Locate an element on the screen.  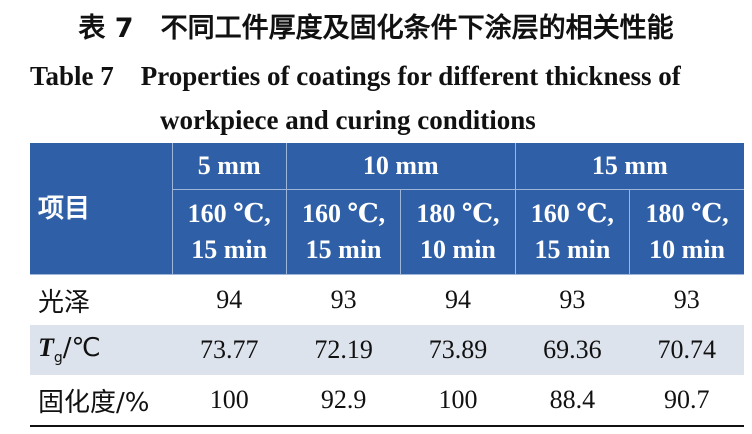
value-cell: 69.36 is located at coordinates (572, 350).